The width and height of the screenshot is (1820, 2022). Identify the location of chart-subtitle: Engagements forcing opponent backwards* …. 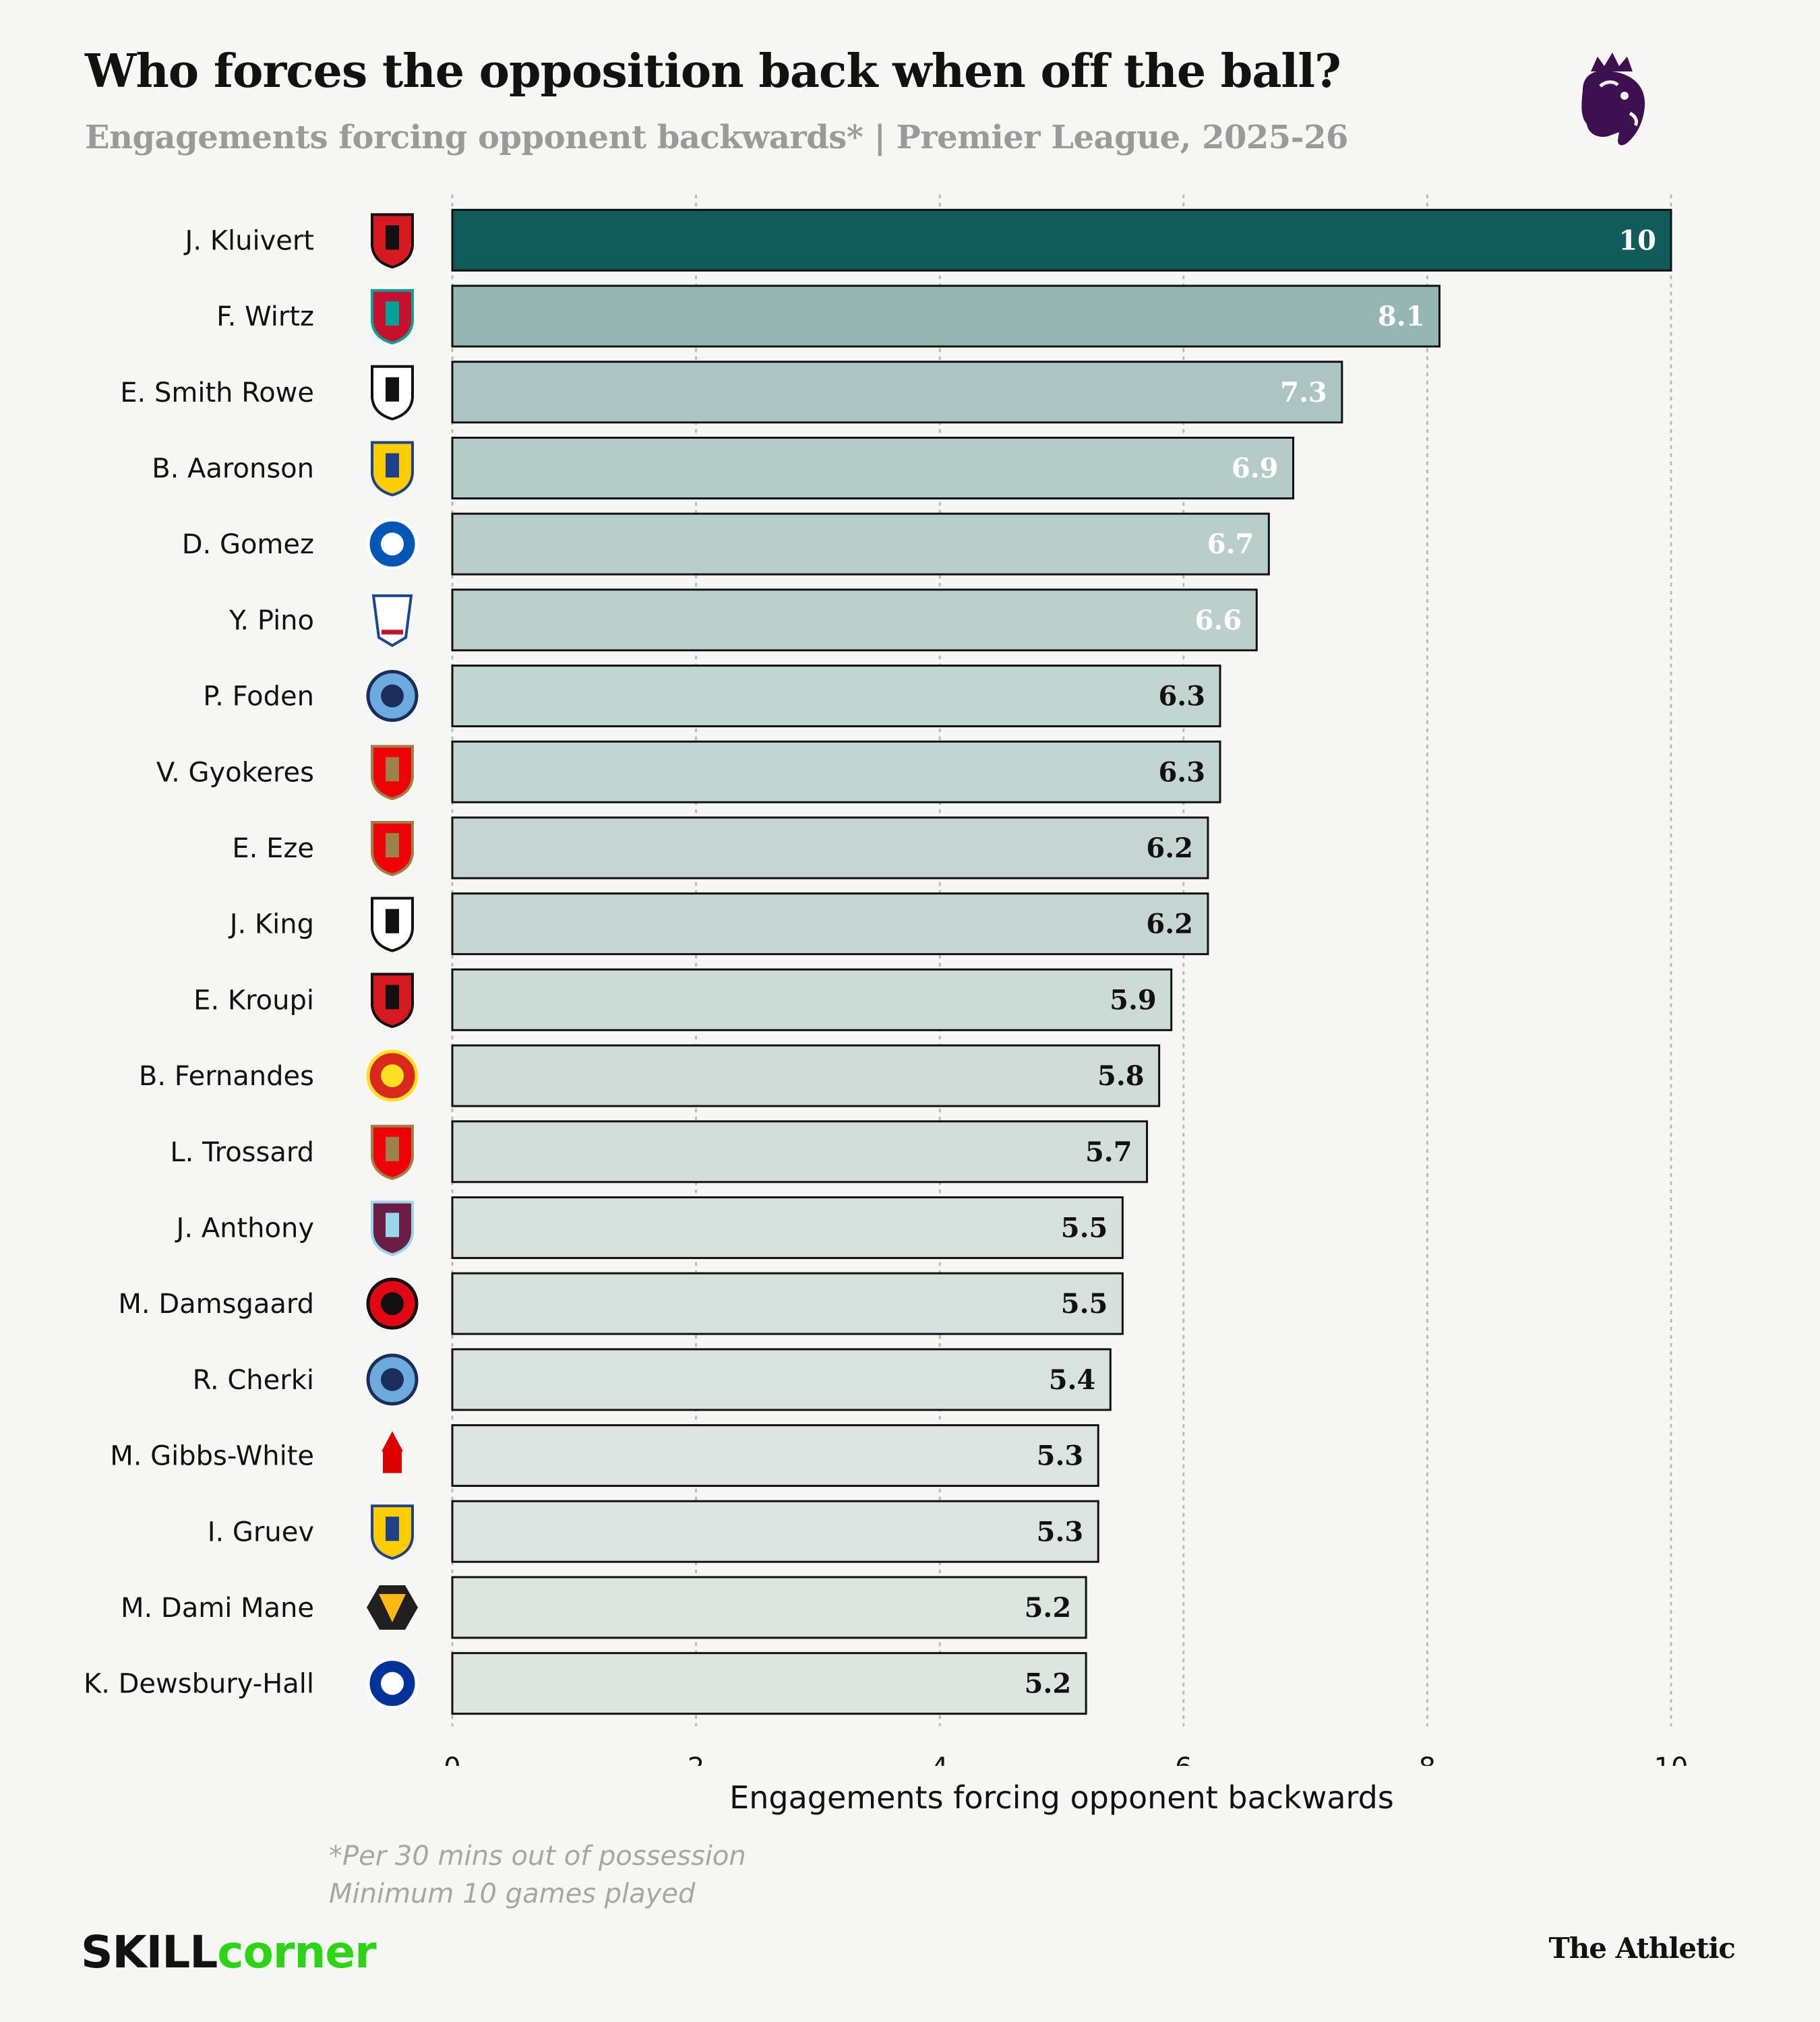
(716, 137).